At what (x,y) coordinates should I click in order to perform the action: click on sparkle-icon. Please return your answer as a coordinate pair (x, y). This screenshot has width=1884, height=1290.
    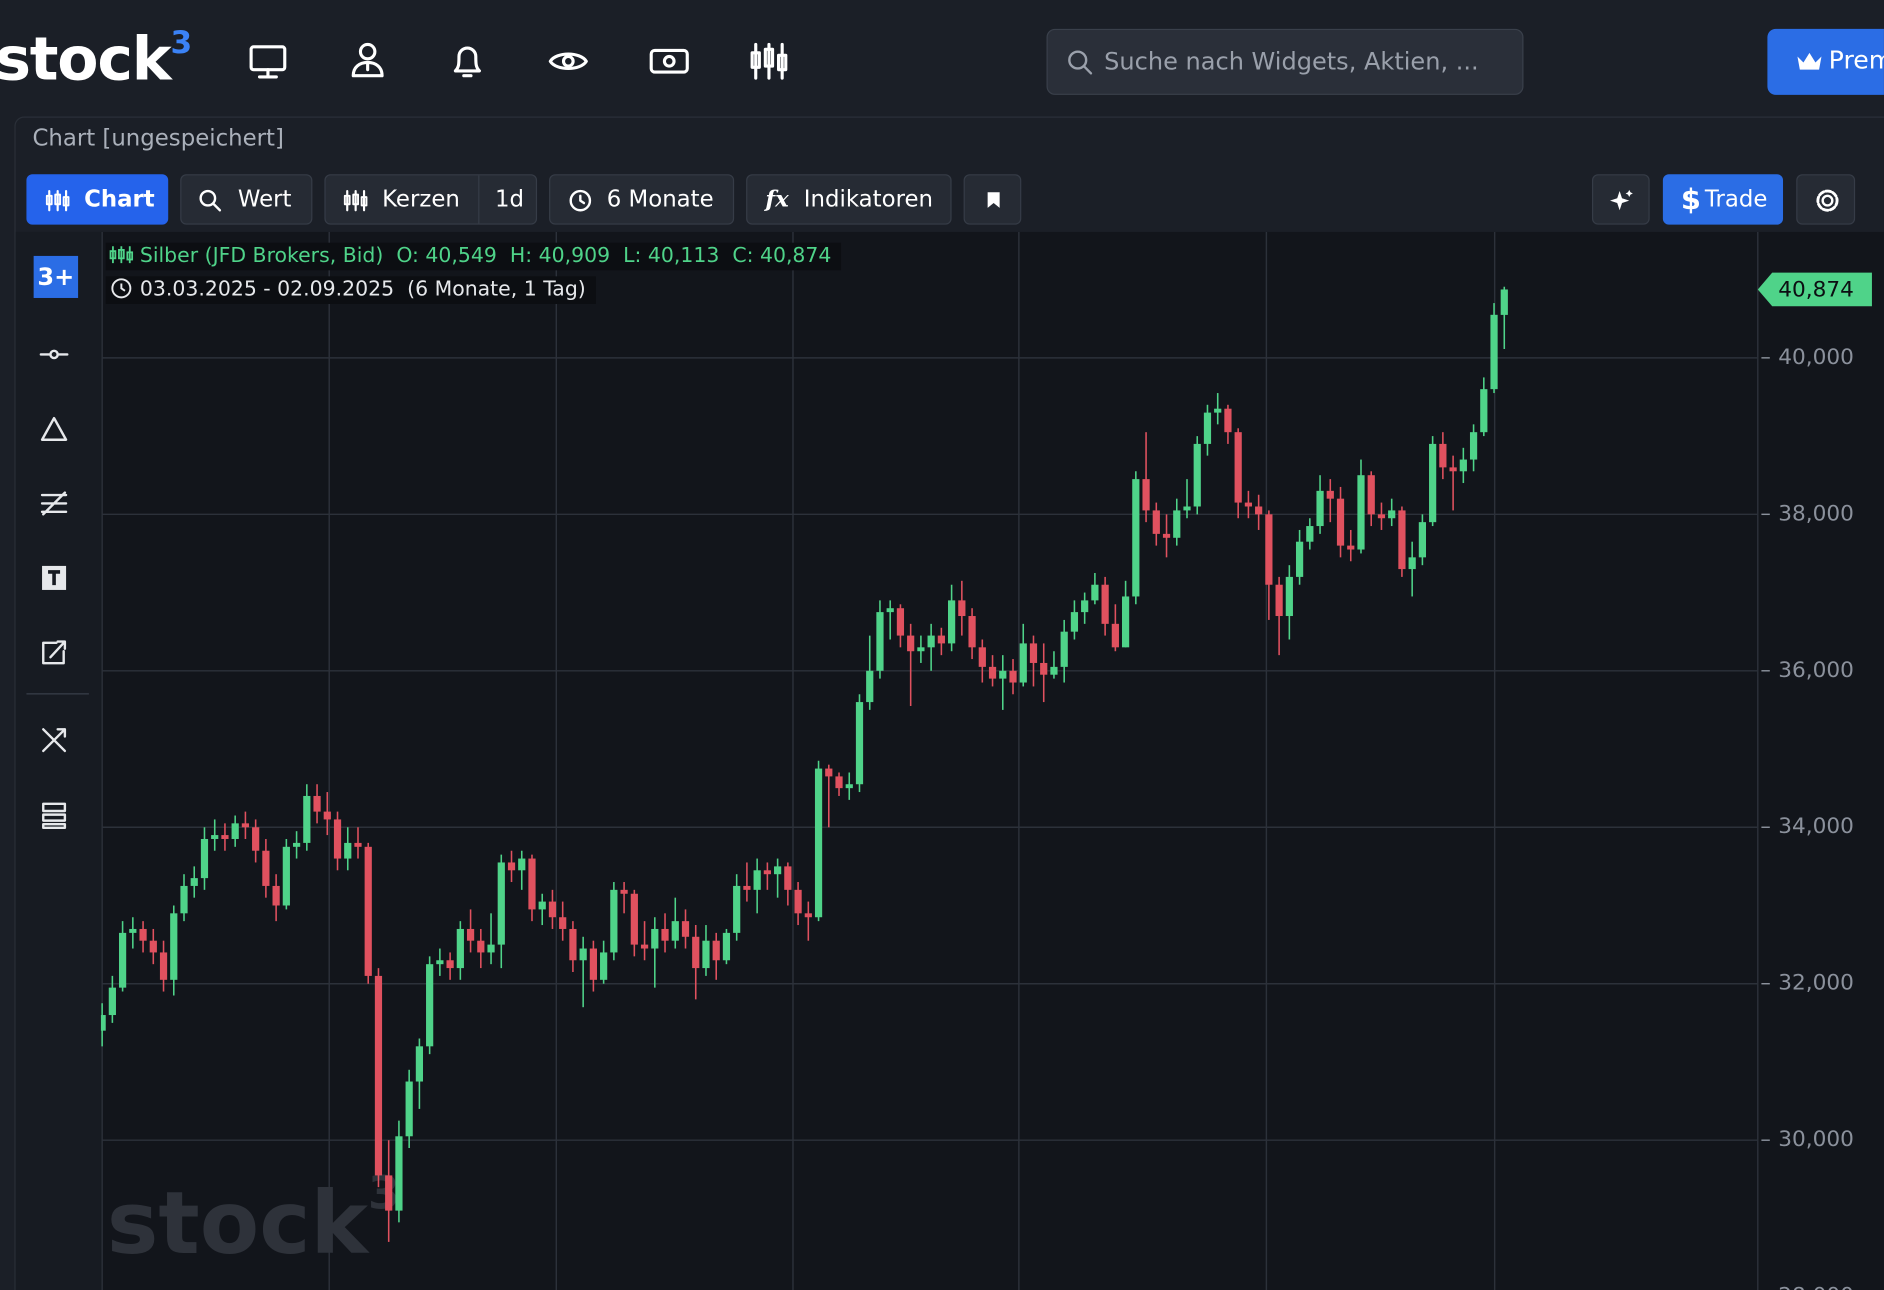
    Looking at the image, I should click on (1621, 200).